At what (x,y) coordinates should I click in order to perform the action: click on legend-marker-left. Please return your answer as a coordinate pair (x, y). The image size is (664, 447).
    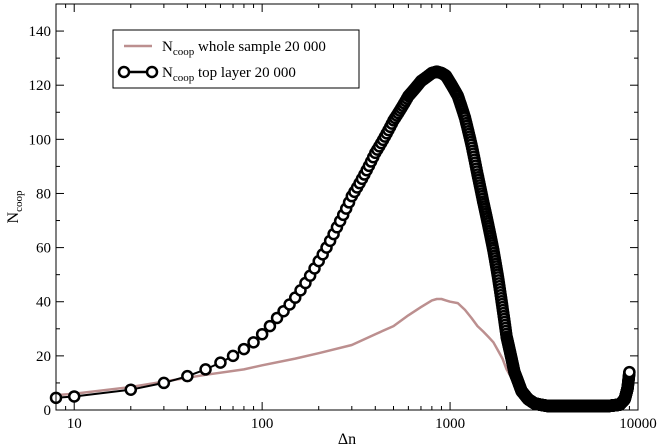
    Looking at the image, I should click on (124, 72).